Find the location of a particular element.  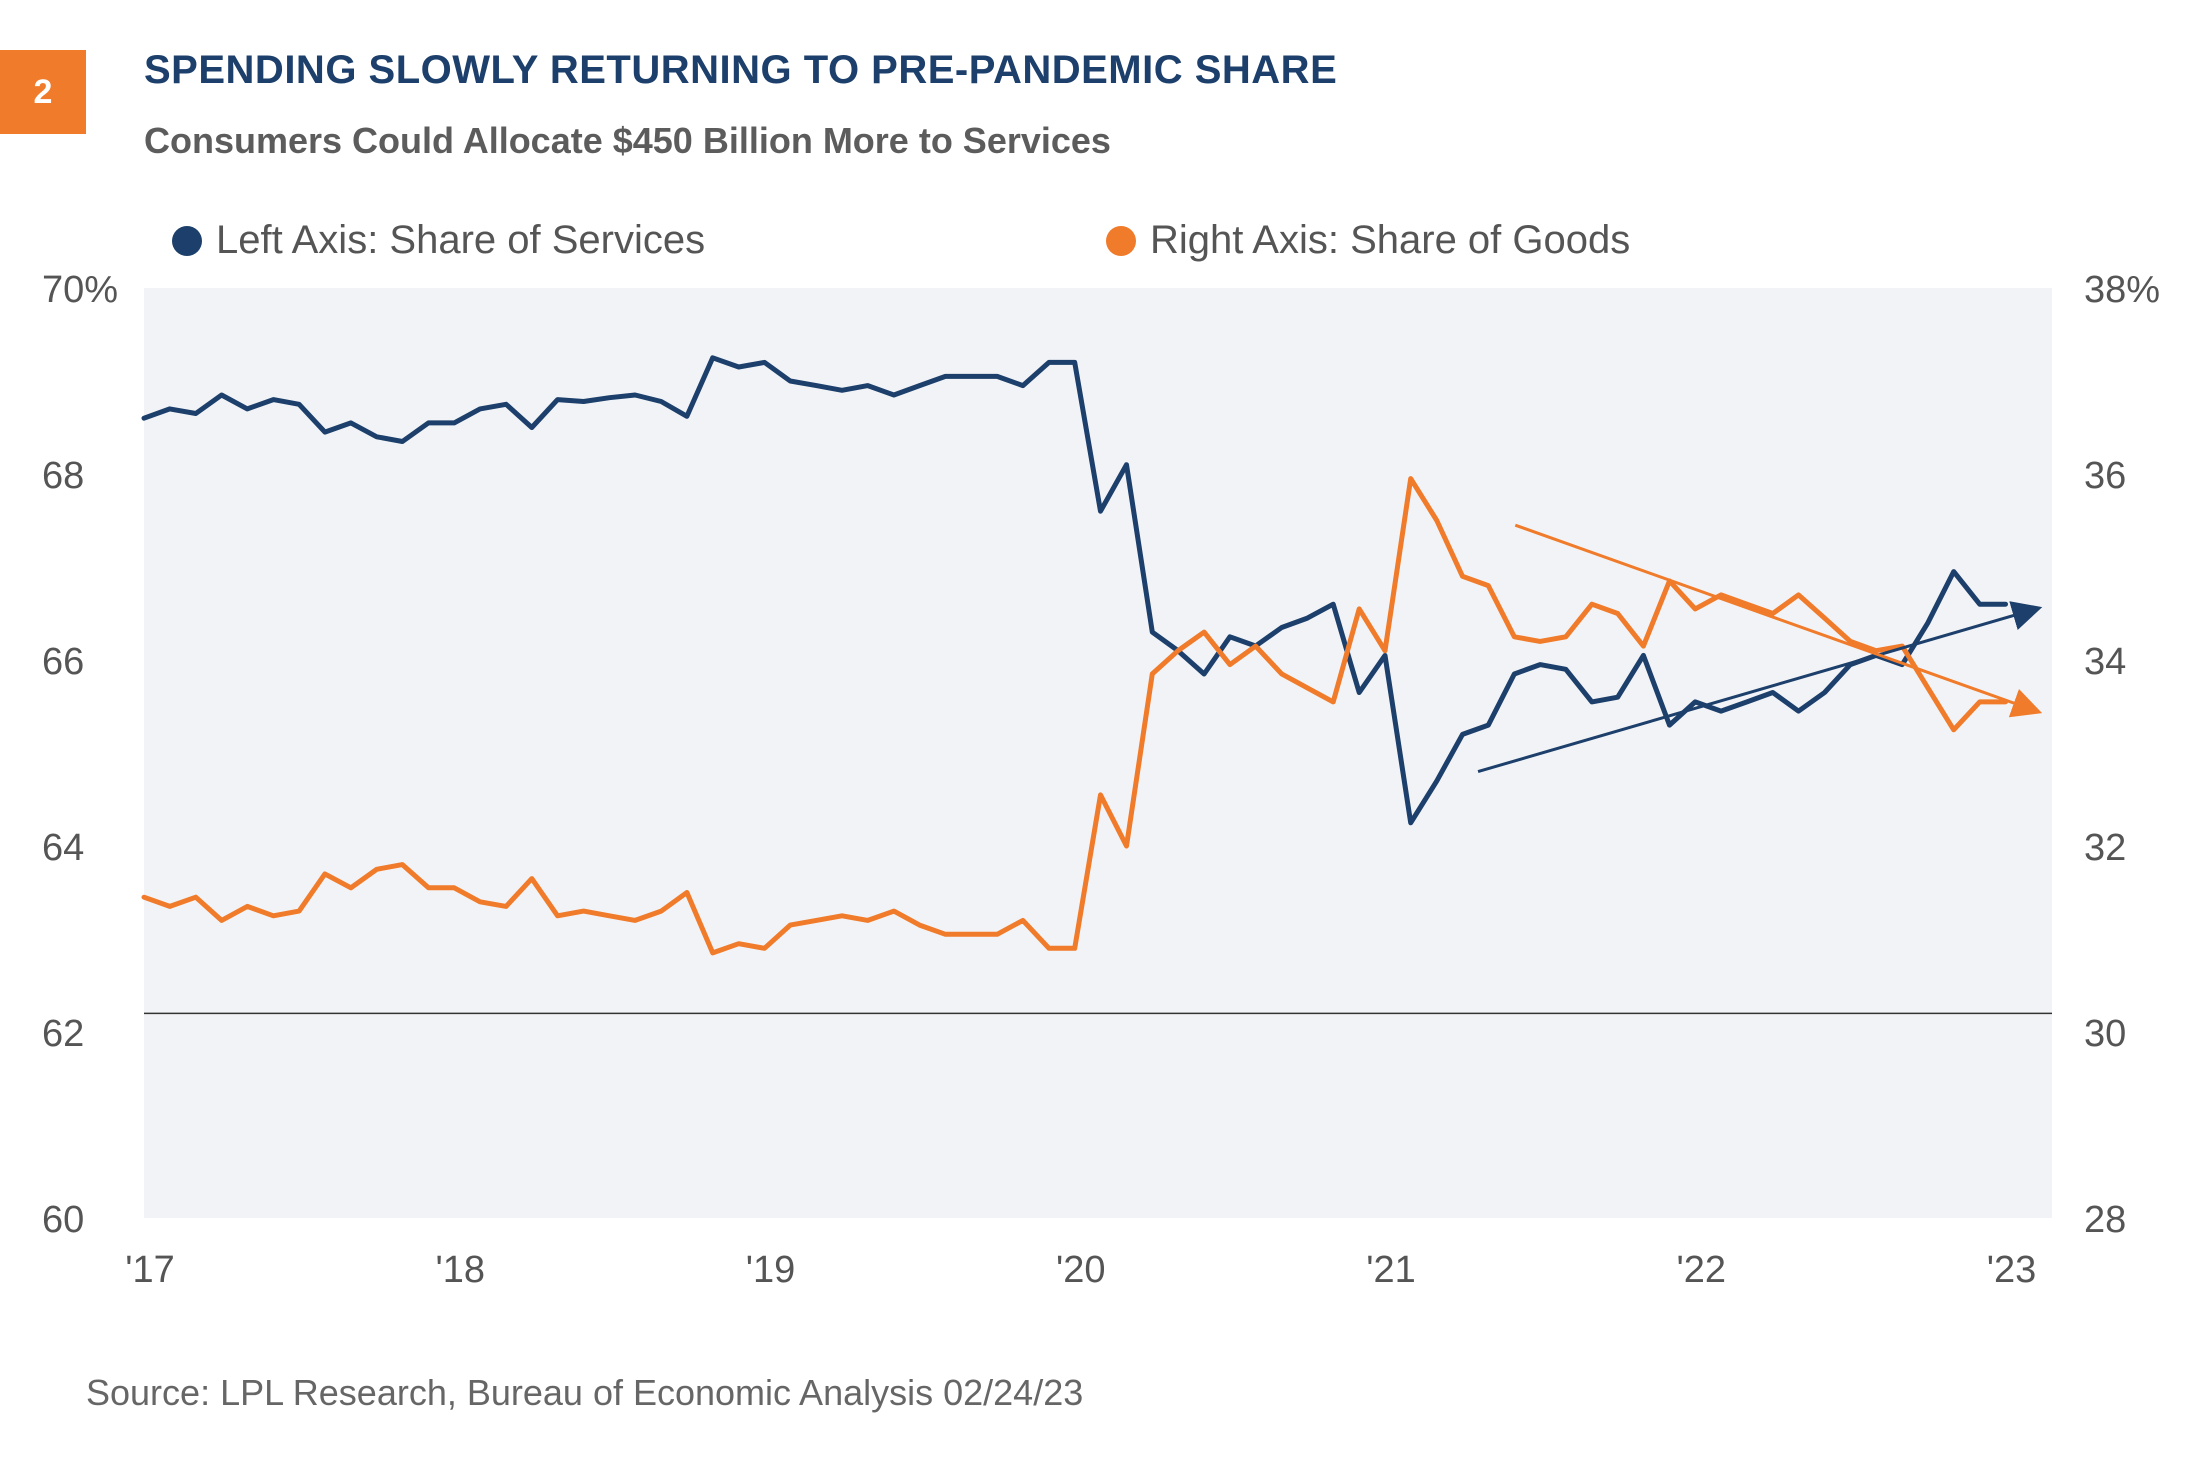

chart-number-badge: 2 is located at coordinates (43, 92).